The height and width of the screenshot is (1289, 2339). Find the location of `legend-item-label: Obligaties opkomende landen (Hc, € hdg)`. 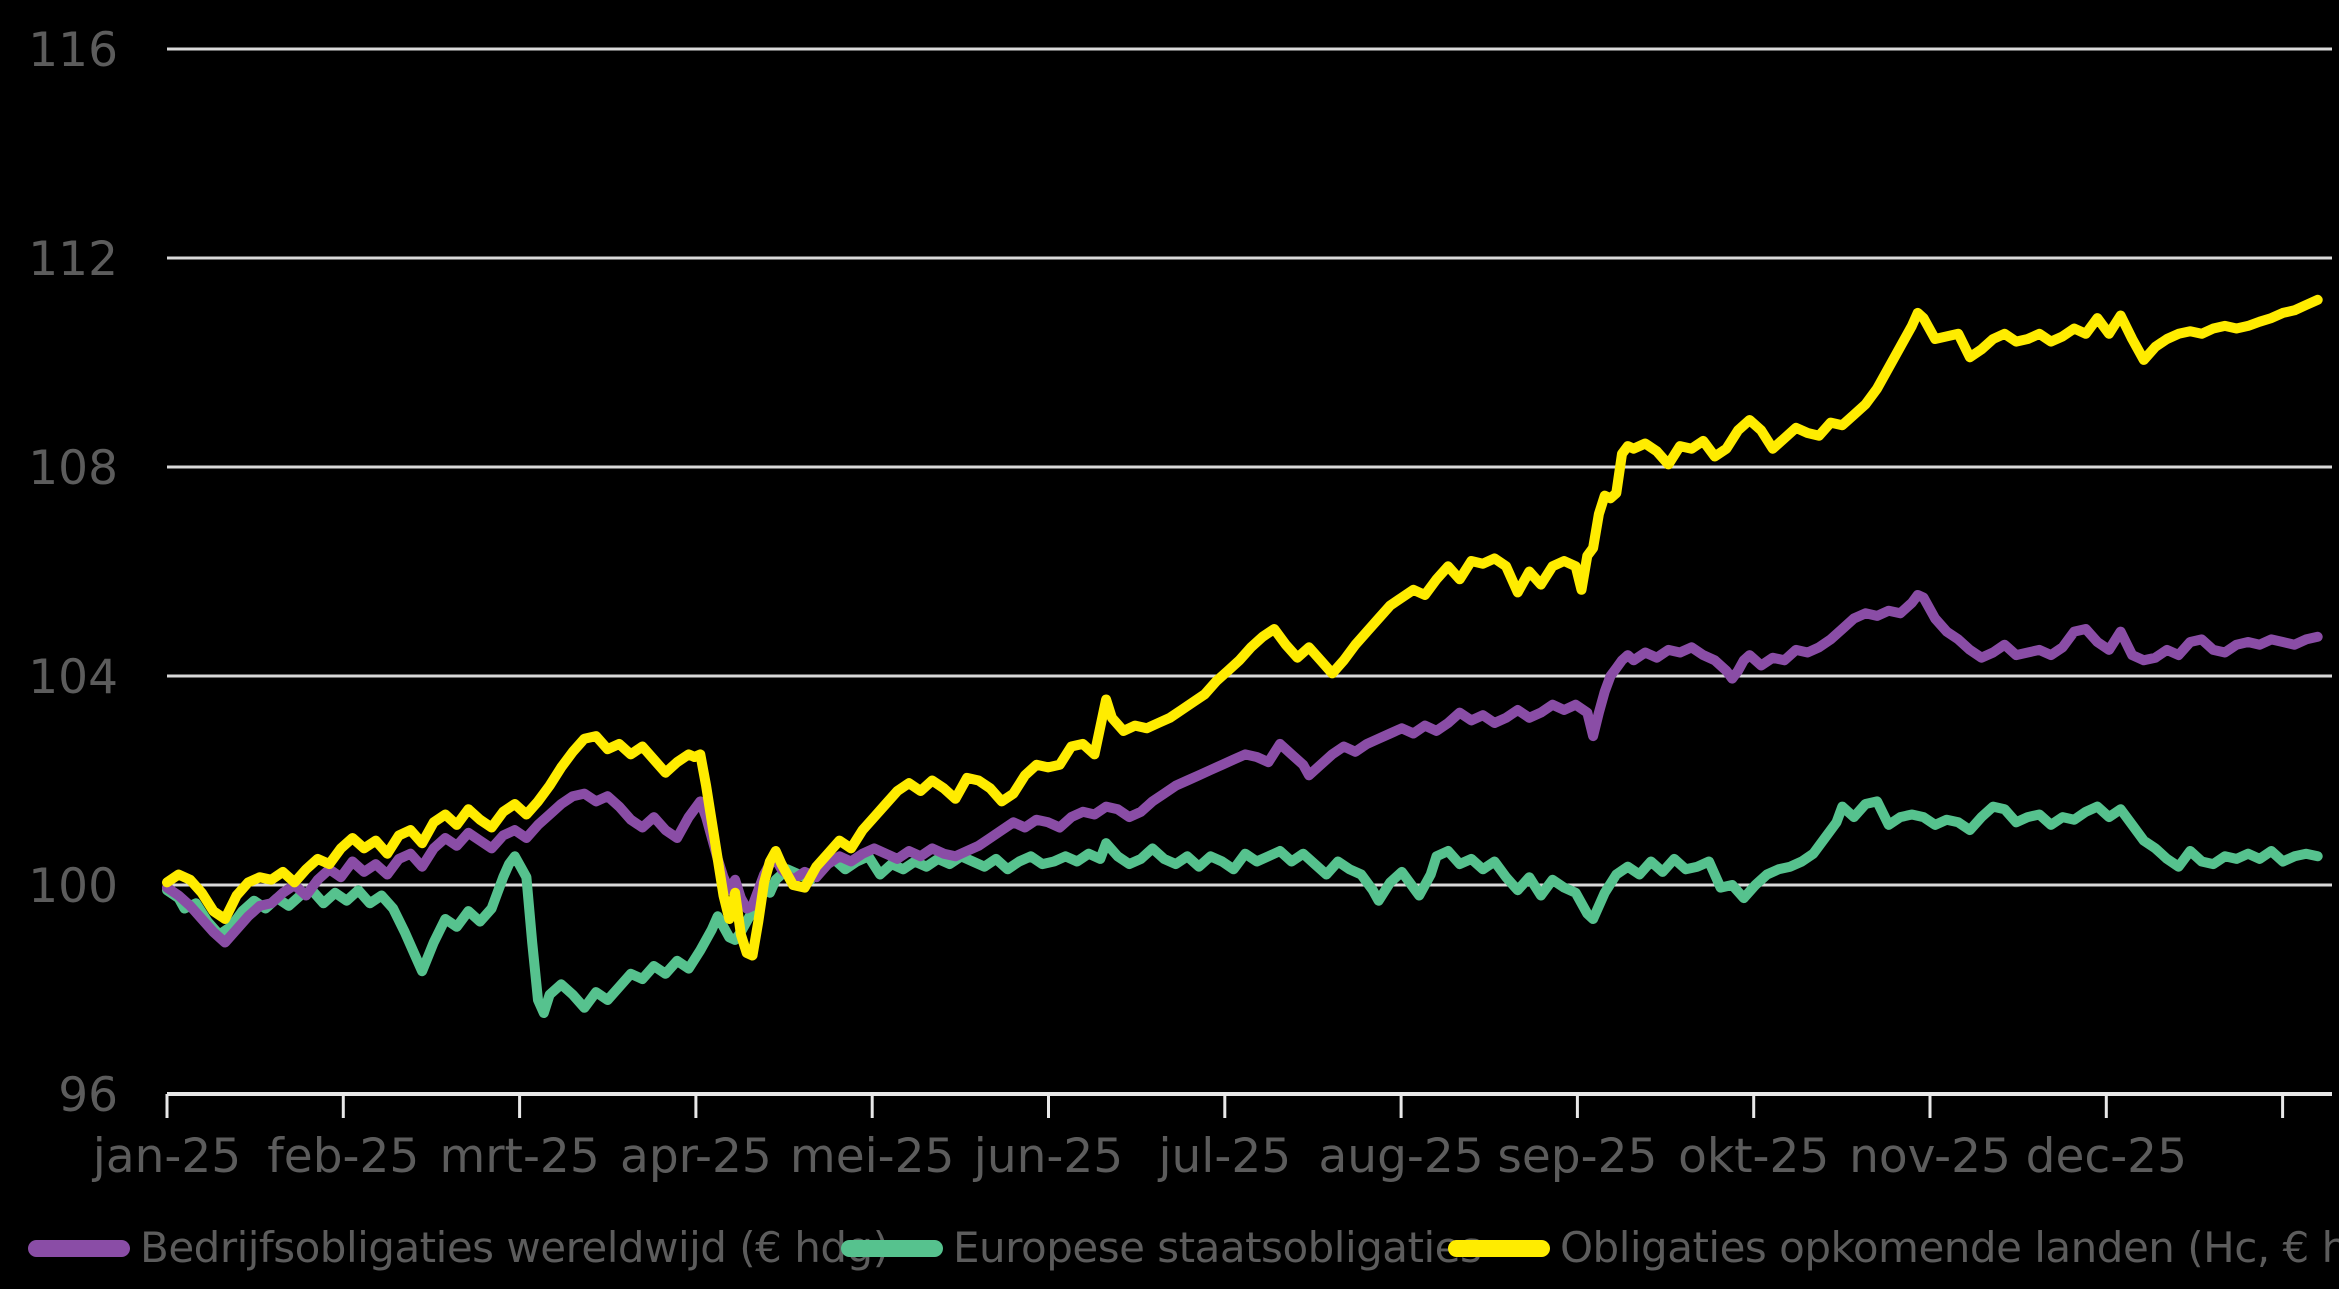

legend-item-label: Obligaties opkomende landen (Hc, € hdg) is located at coordinates (1949, 1247).